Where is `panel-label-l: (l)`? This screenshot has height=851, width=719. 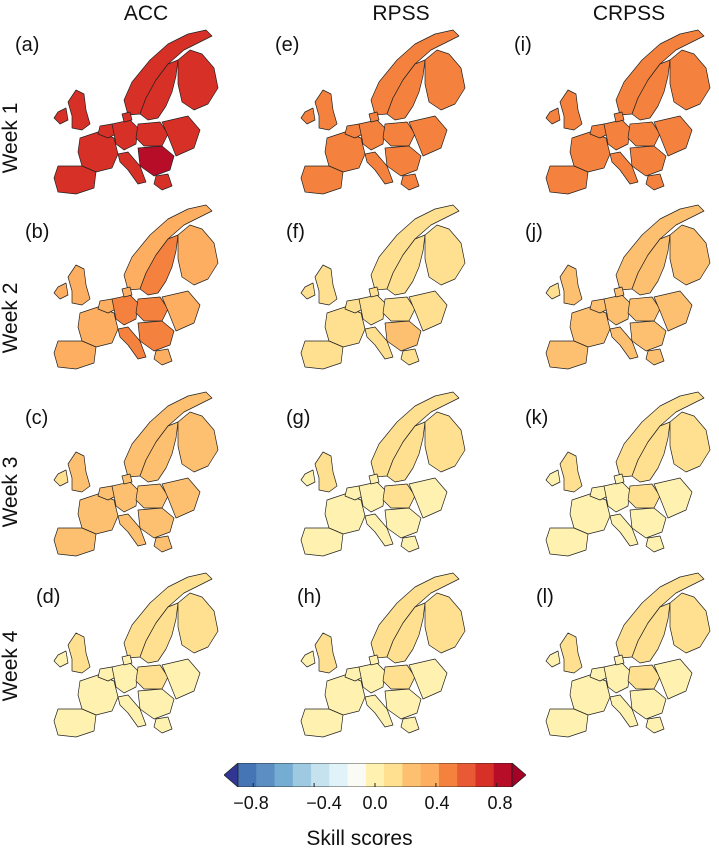 panel-label-l: (l) is located at coordinates (545, 597).